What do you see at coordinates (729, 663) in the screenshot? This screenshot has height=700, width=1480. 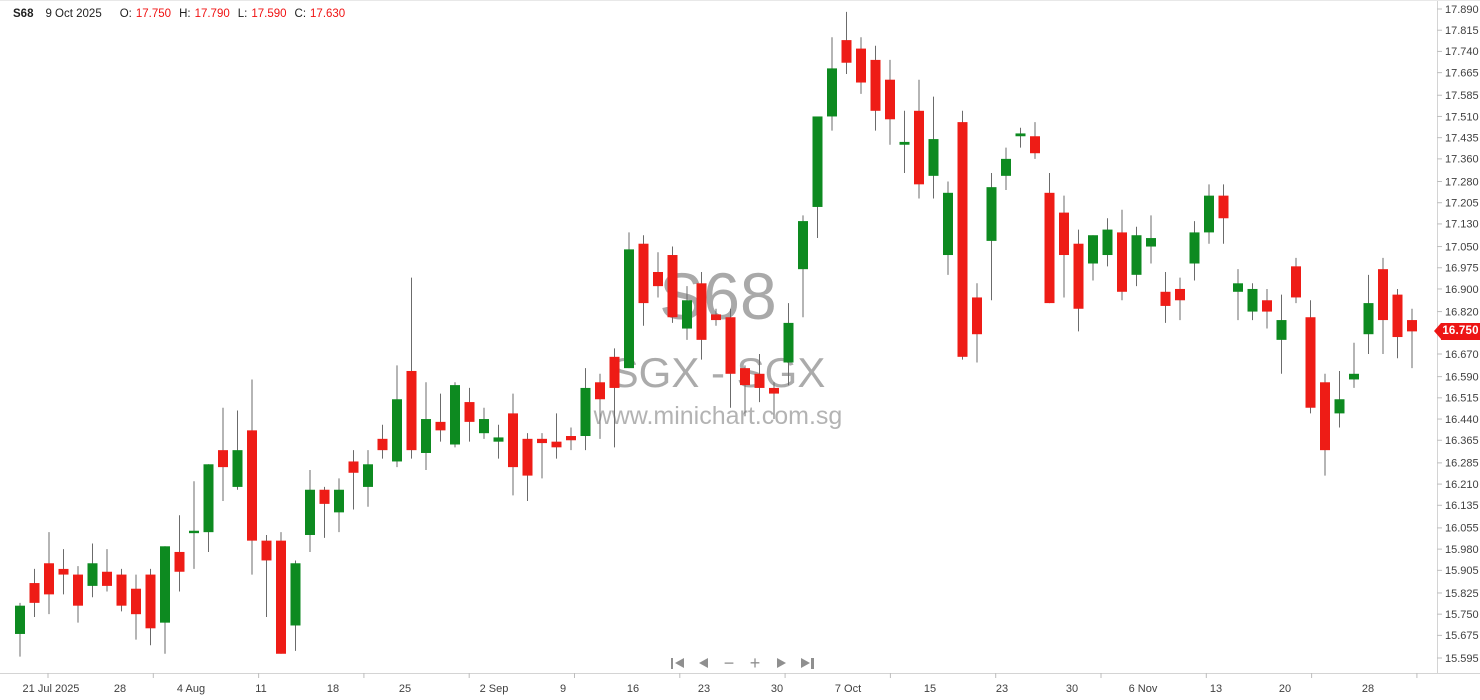 I see `nav-zoom-out-button: −` at bounding box center [729, 663].